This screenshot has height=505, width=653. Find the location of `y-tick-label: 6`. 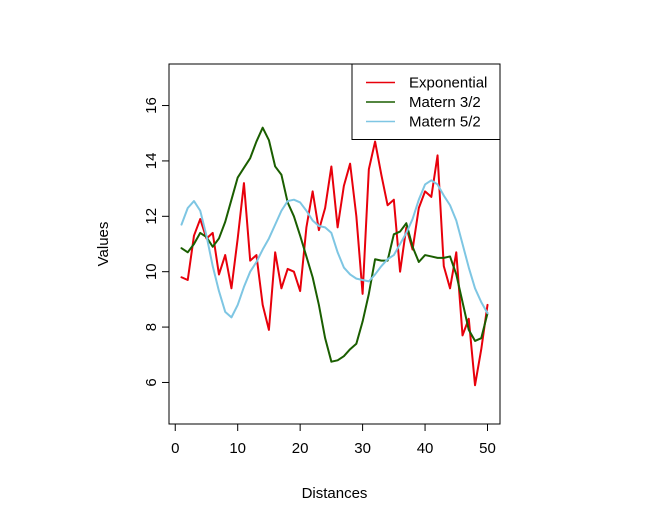

y-tick-label: 6 is located at coordinates (151, 382).